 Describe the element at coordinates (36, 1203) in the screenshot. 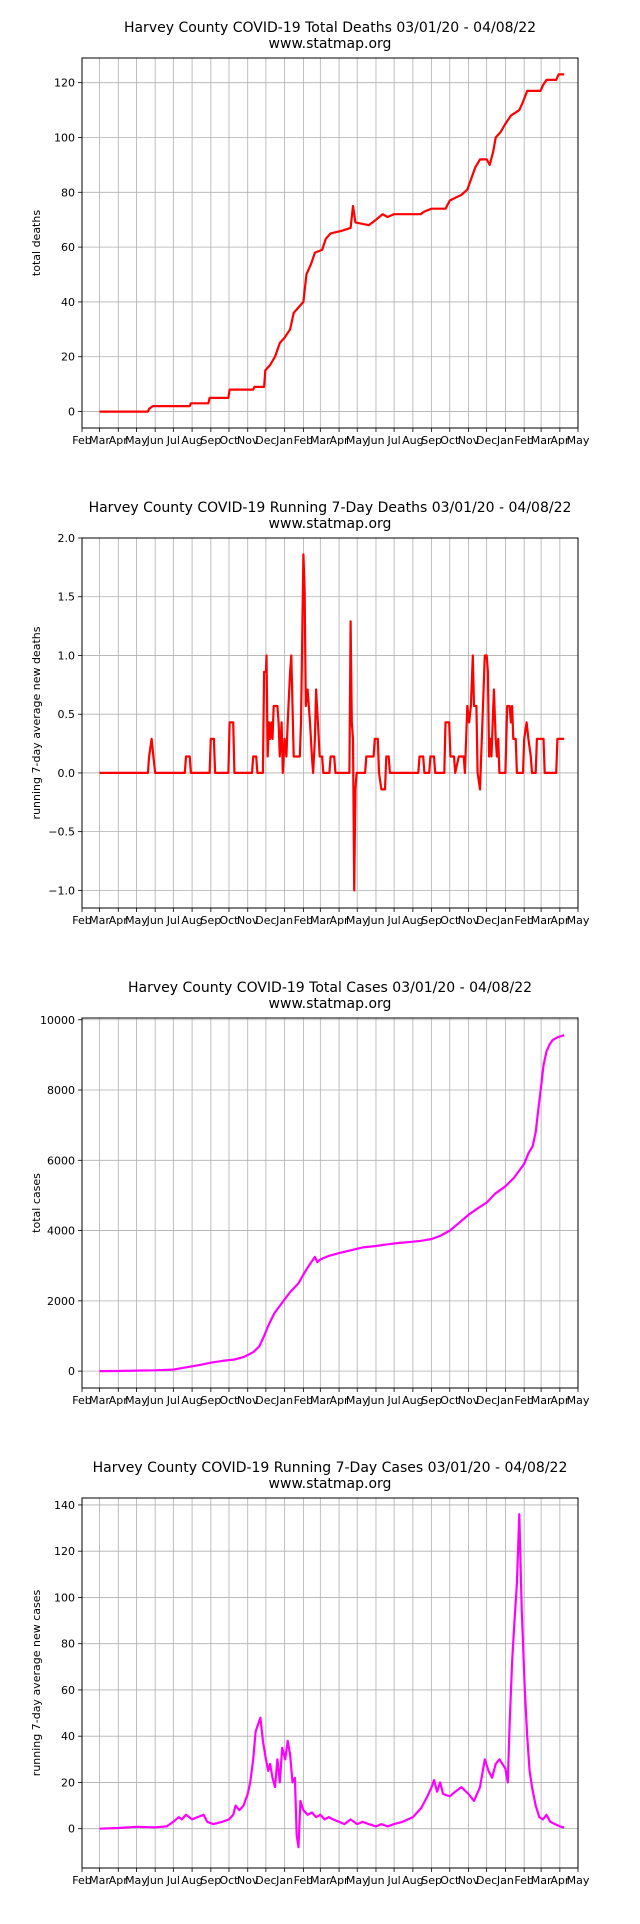

I see `y-axis-label: total cases` at that location.